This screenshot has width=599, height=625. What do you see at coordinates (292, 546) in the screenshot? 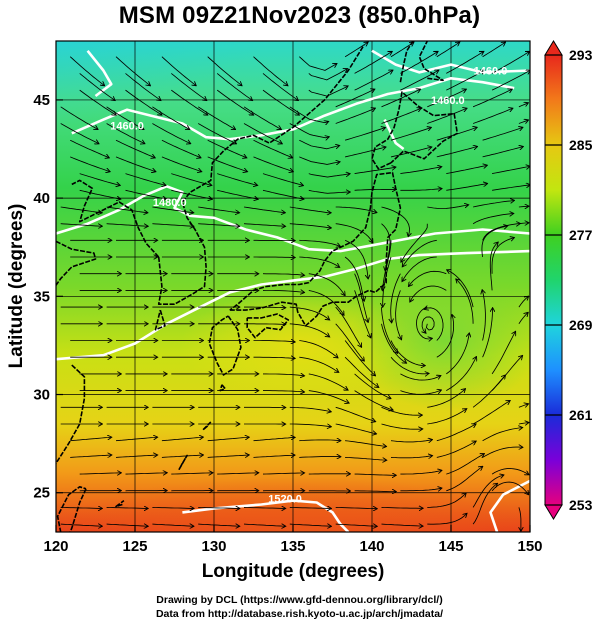
I see `x-tick-label: 135` at bounding box center [292, 546].